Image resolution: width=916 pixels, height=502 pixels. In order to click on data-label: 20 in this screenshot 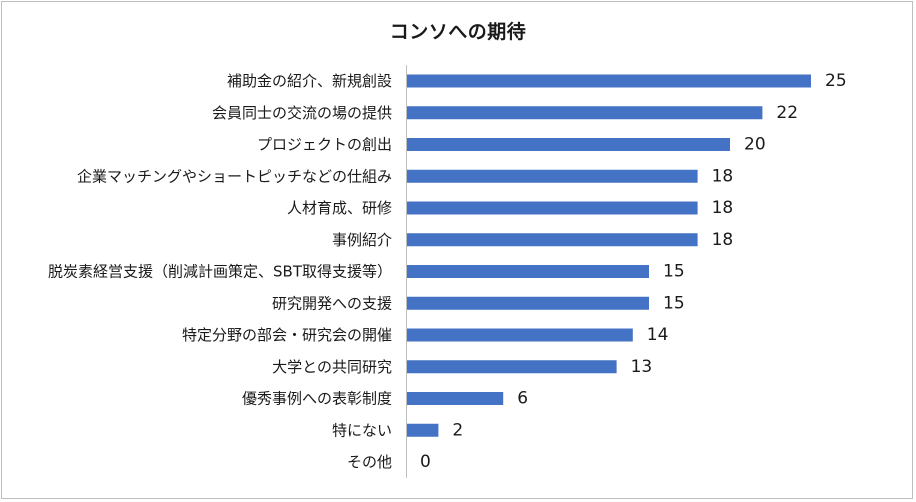, I will do `click(755, 145)`.